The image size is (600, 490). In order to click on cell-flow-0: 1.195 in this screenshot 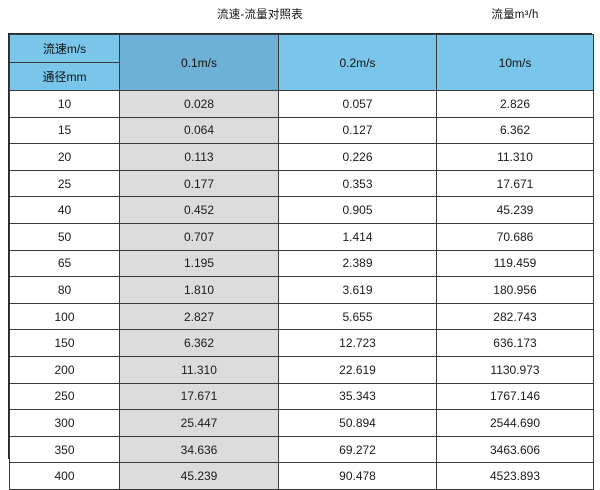, I will do `click(199, 263)`.